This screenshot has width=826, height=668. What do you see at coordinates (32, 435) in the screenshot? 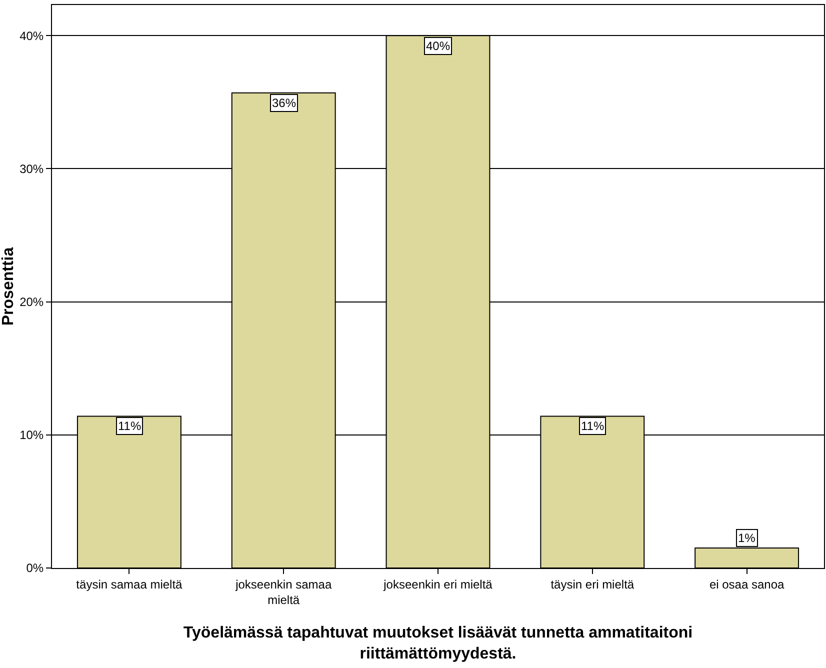
I see `y-tick-label: 10%` at bounding box center [32, 435].